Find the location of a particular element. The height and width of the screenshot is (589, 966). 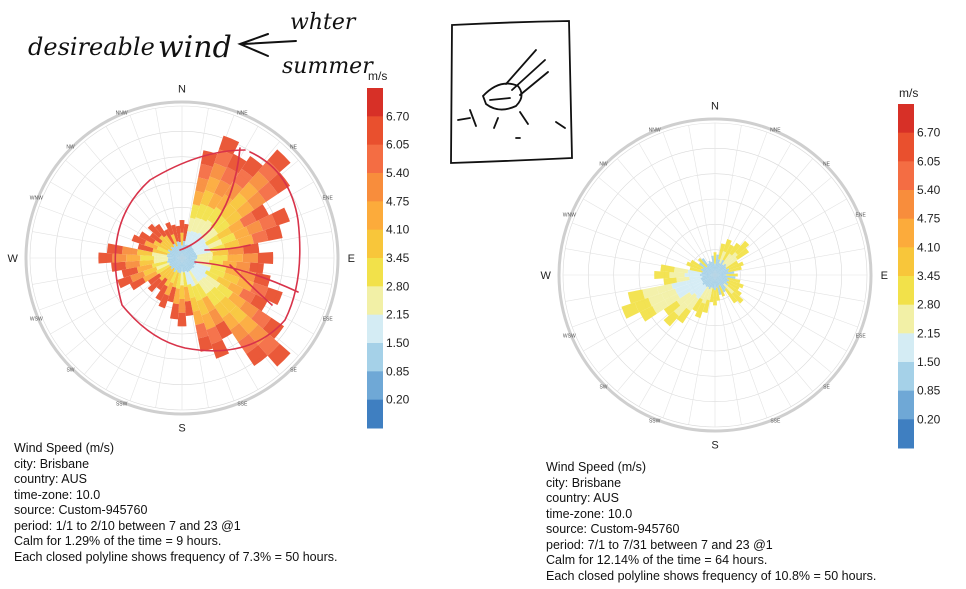

grid-spoke is located at coordinates (789, 288).